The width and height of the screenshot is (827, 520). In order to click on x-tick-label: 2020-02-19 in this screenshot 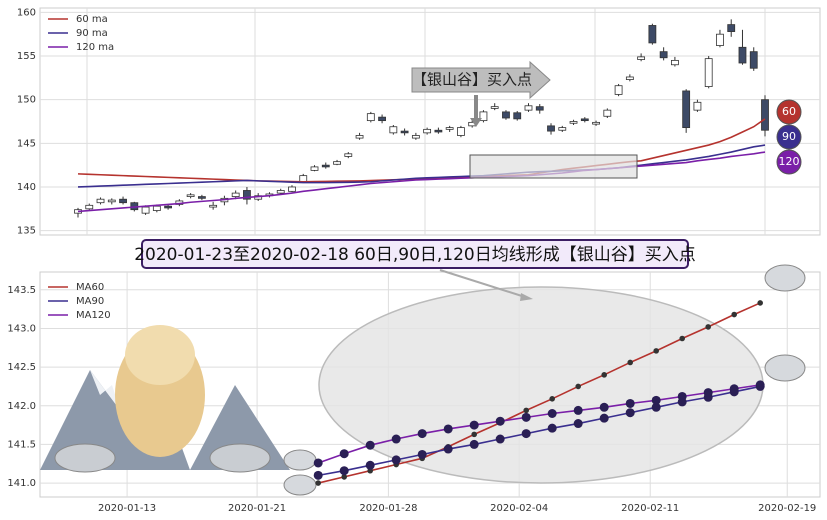, I will do `click(787, 508)`.